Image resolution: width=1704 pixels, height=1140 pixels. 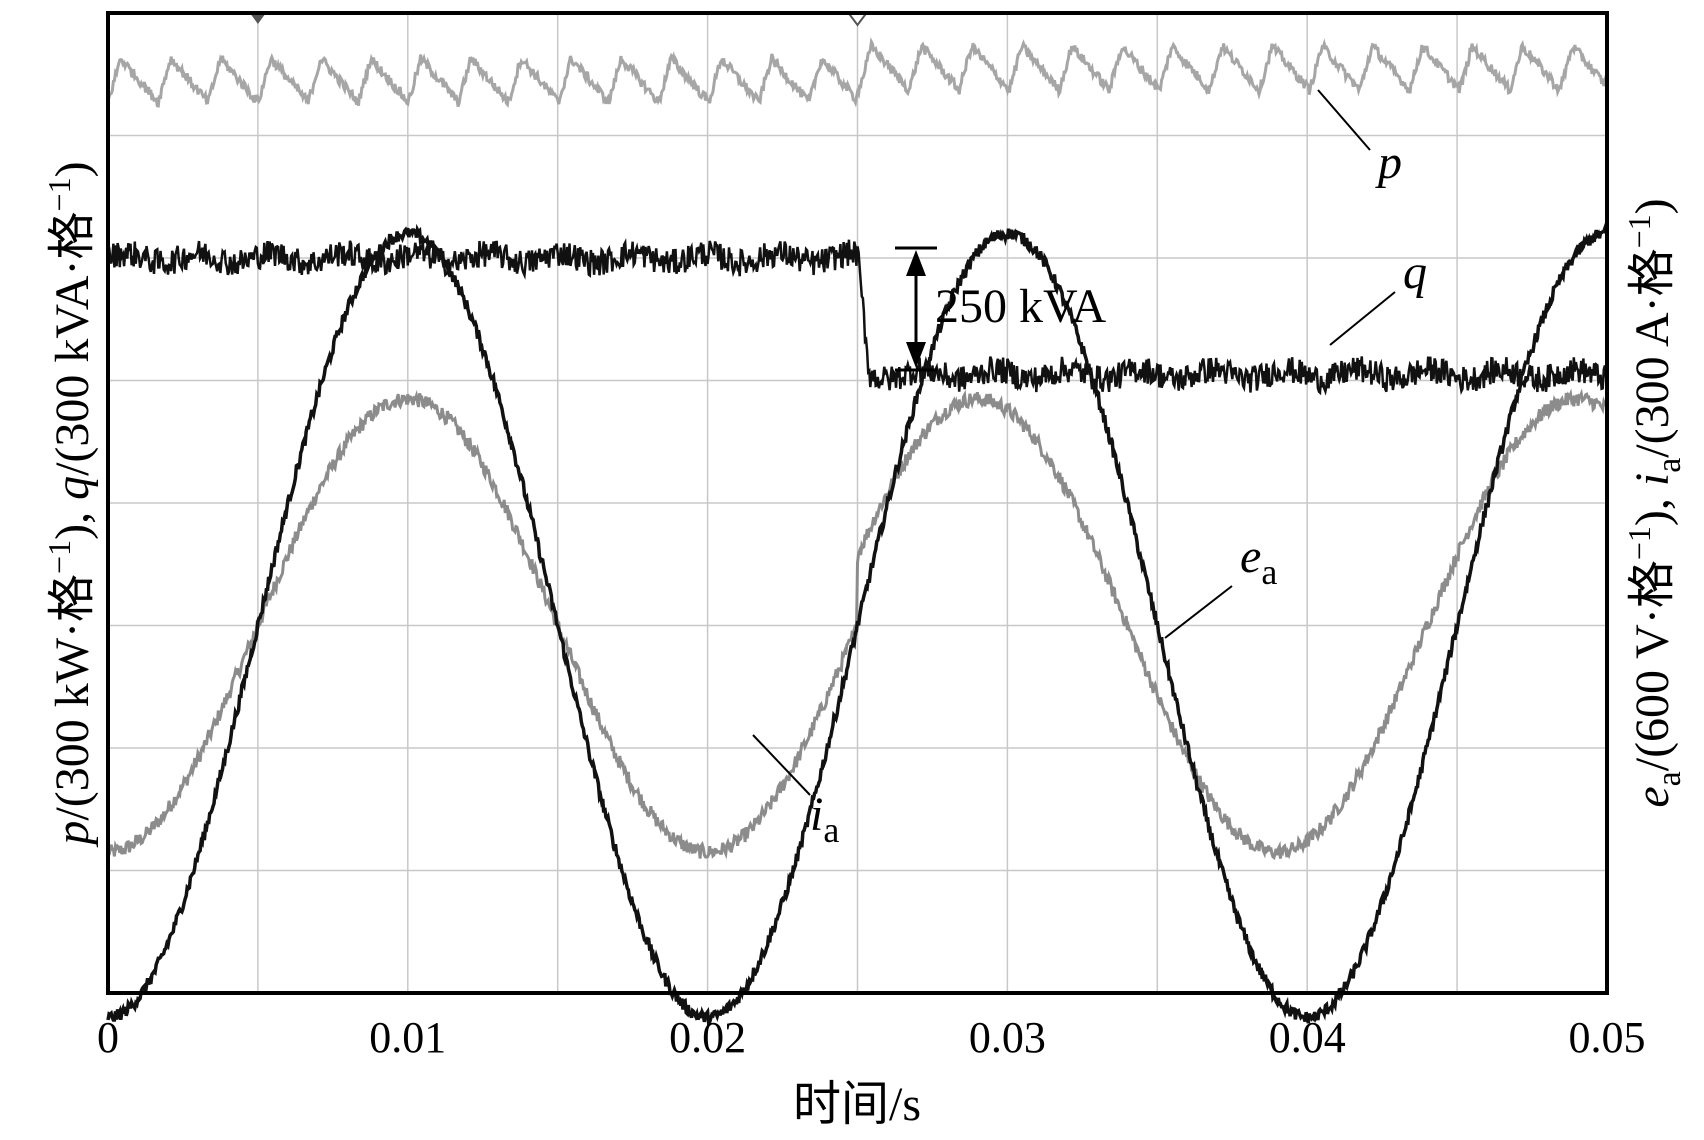 I want to click on annotation-q: q, so click(x=1378, y=296).